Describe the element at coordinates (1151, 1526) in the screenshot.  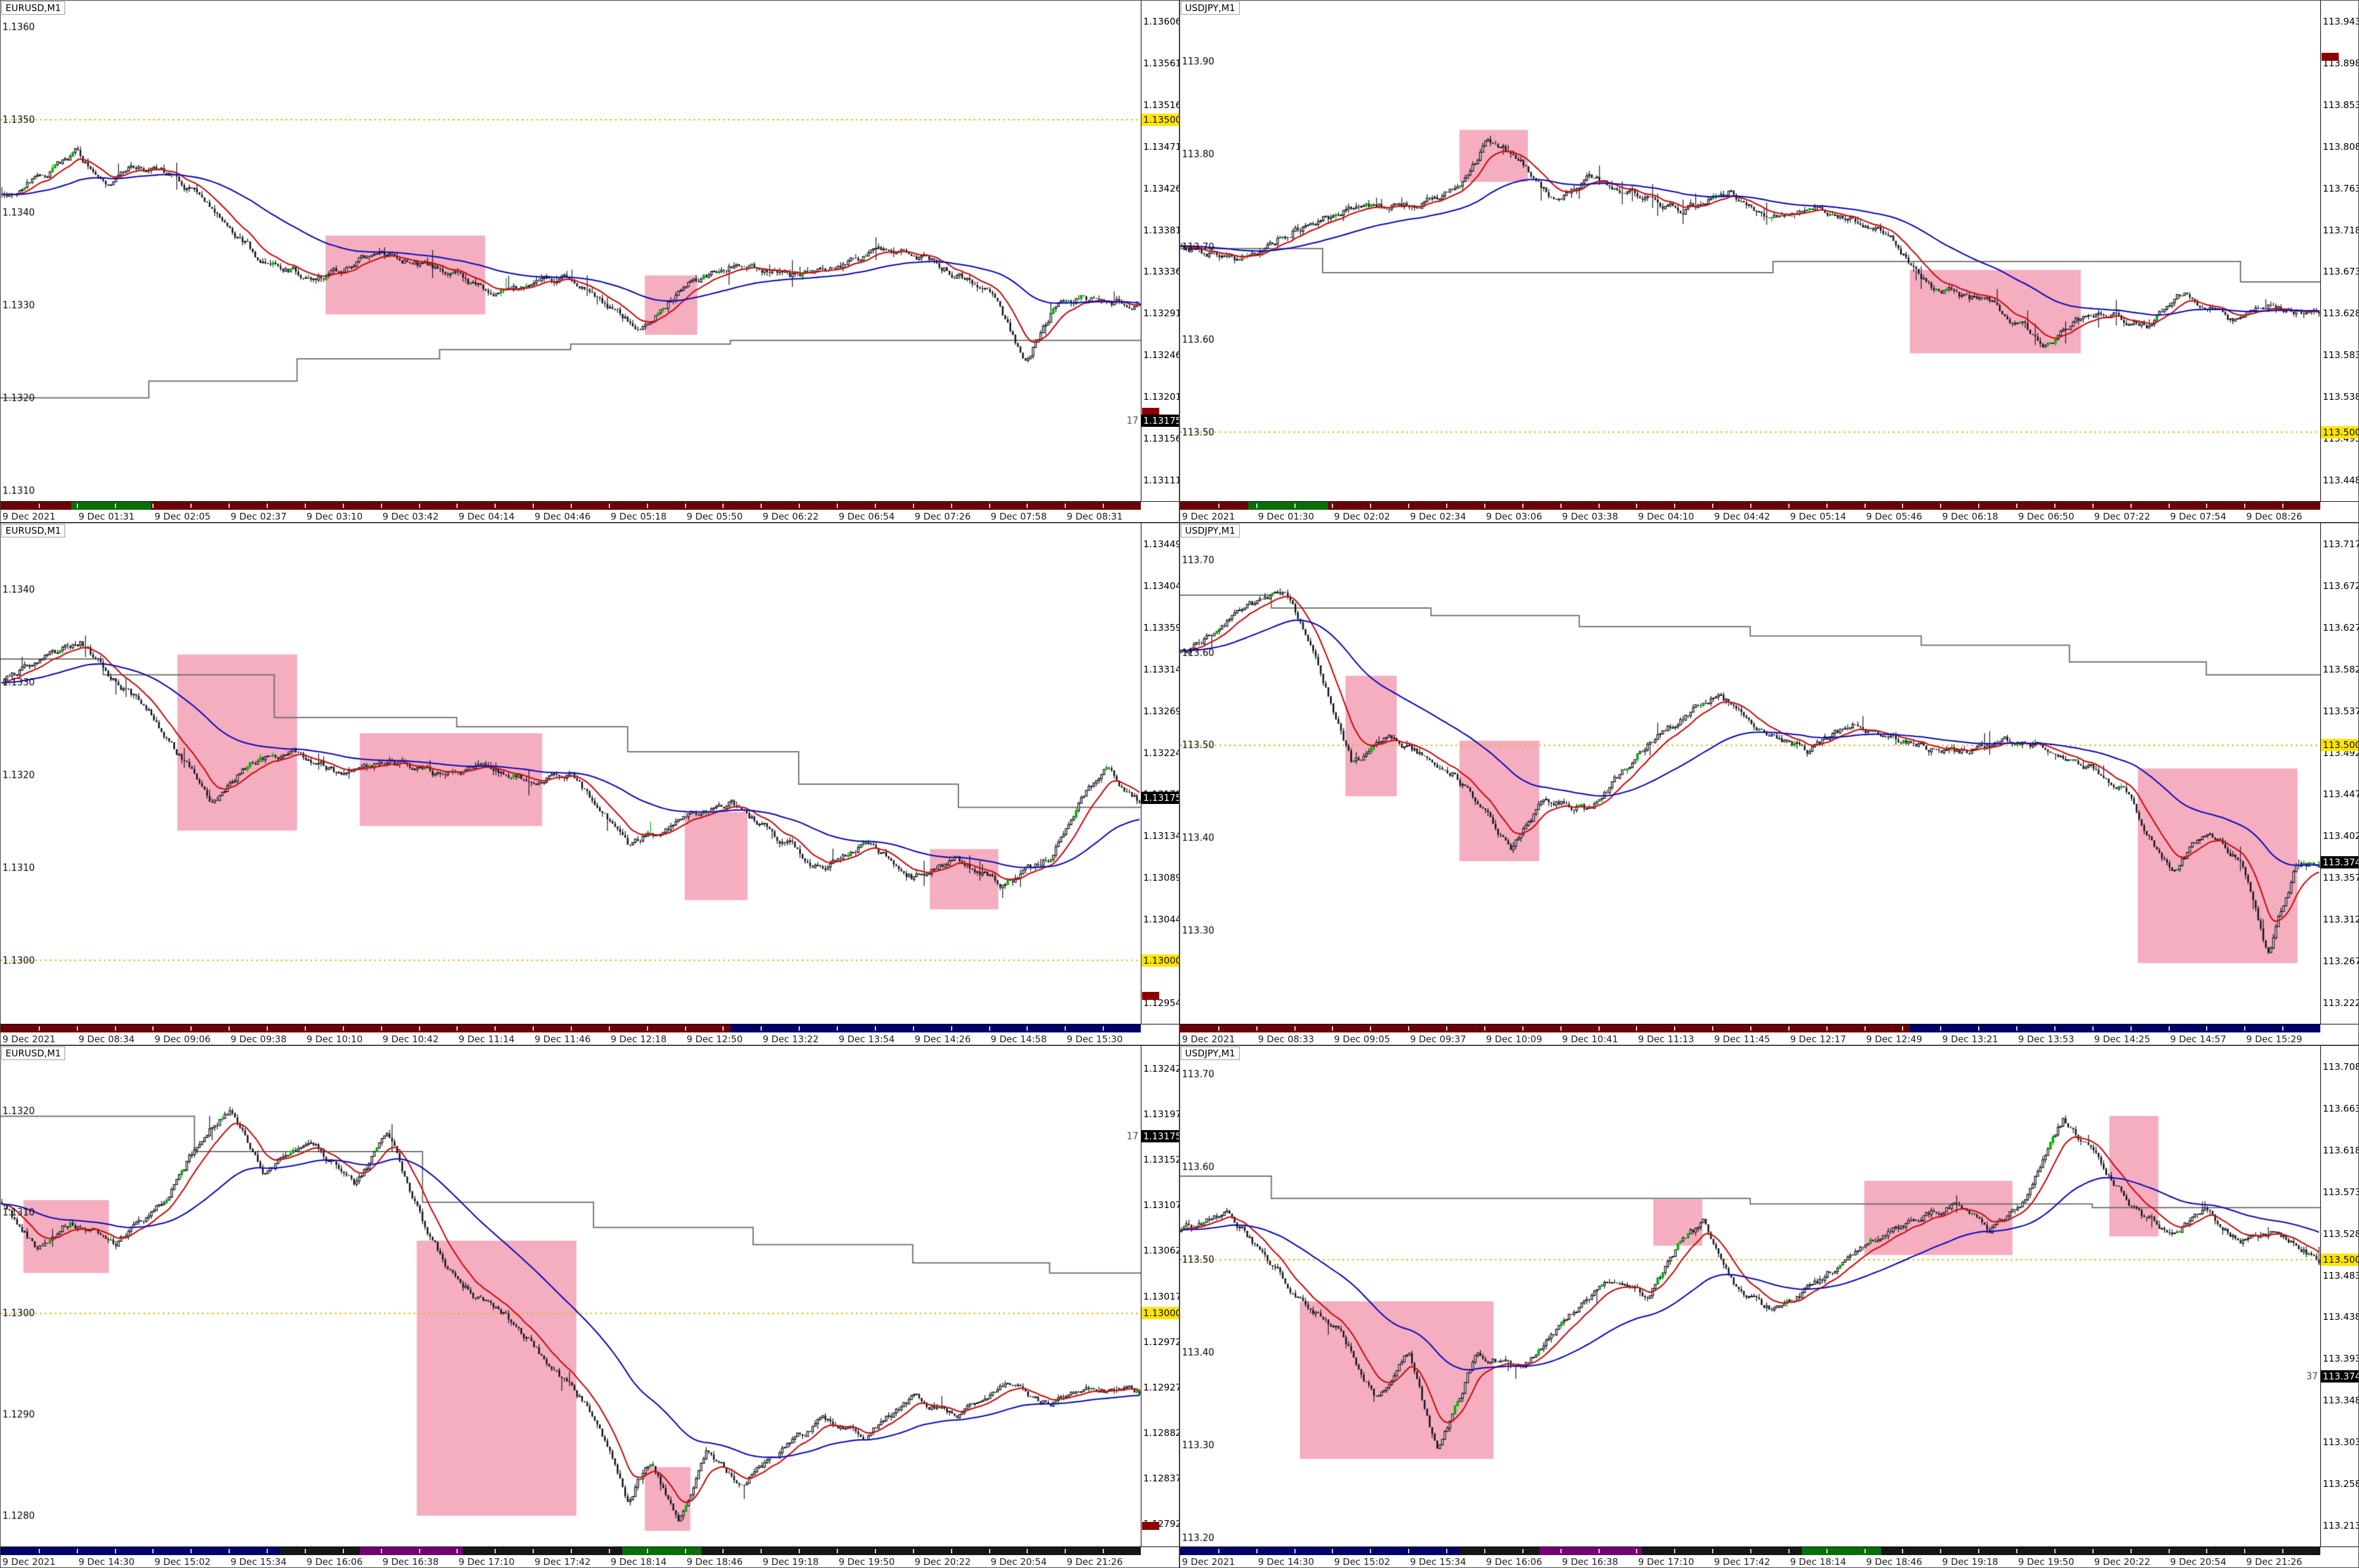
I see `alert-price-marker` at that location.